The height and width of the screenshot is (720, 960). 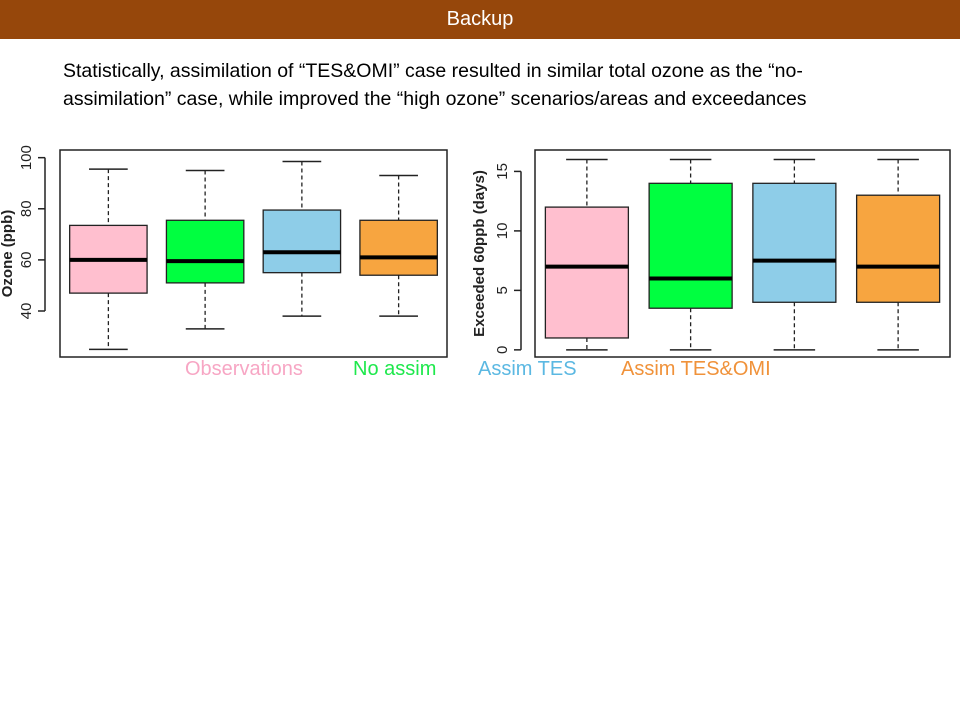 What do you see at coordinates (26, 311) in the screenshot?
I see `chart1-y-tick-label: 40` at bounding box center [26, 311].